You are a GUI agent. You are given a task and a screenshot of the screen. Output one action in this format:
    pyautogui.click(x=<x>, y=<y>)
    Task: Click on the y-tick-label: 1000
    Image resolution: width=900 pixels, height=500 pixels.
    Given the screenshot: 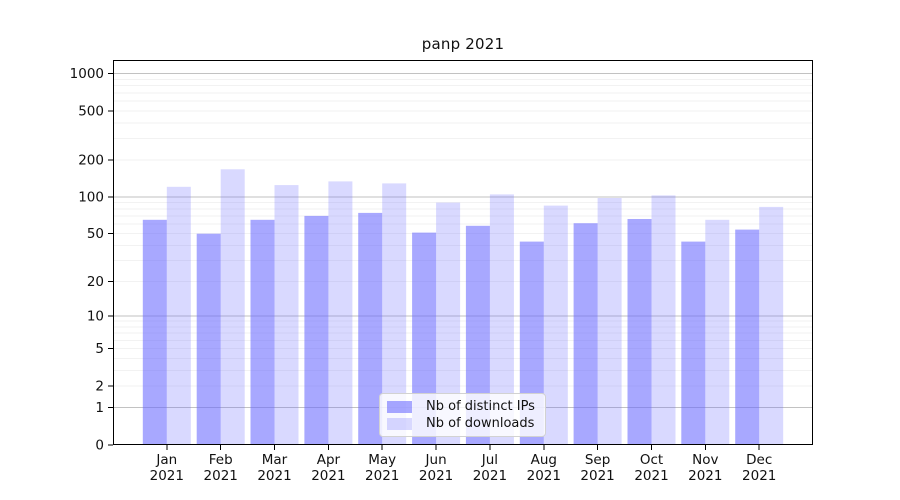 What is the action you would take?
    pyautogui.click(x=87, y=74)
    